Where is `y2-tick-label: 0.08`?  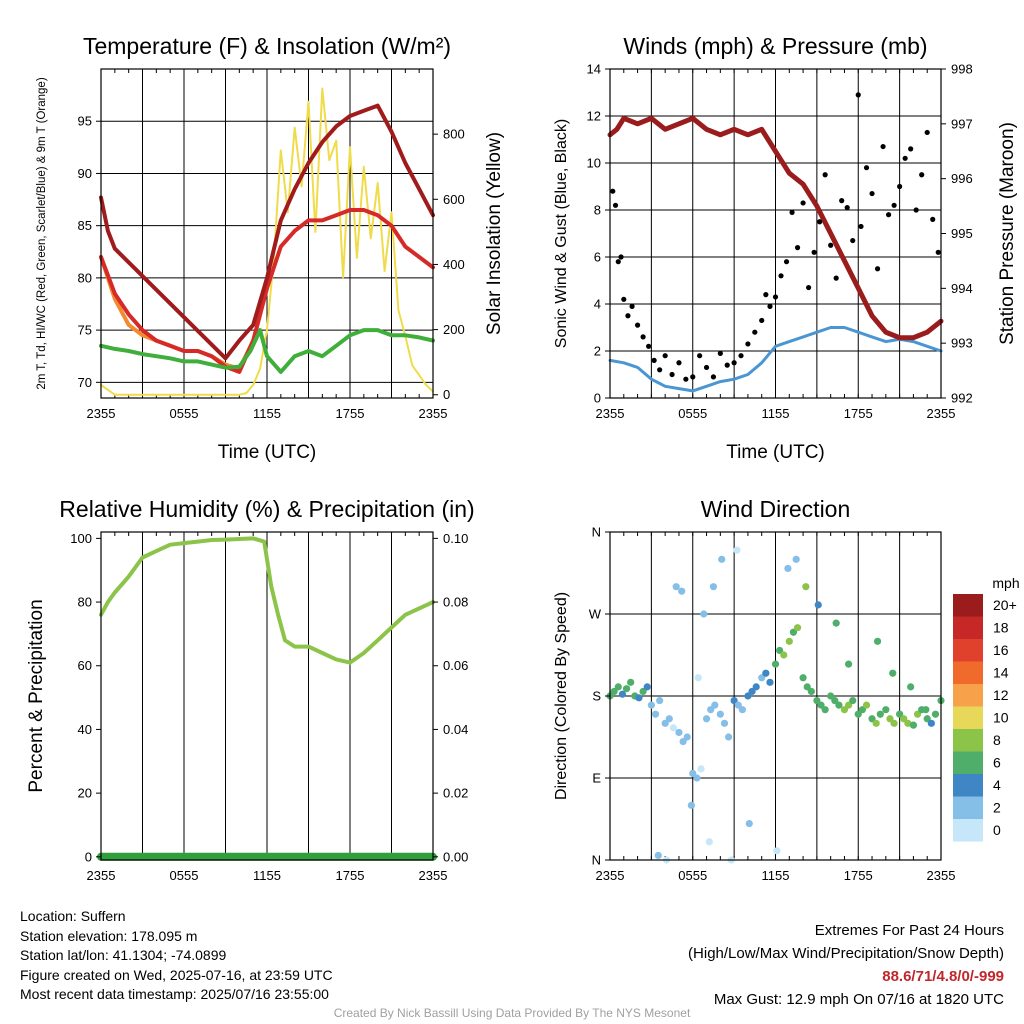 y2-tick-label: 0.08 is located at coordinates (455, 602).